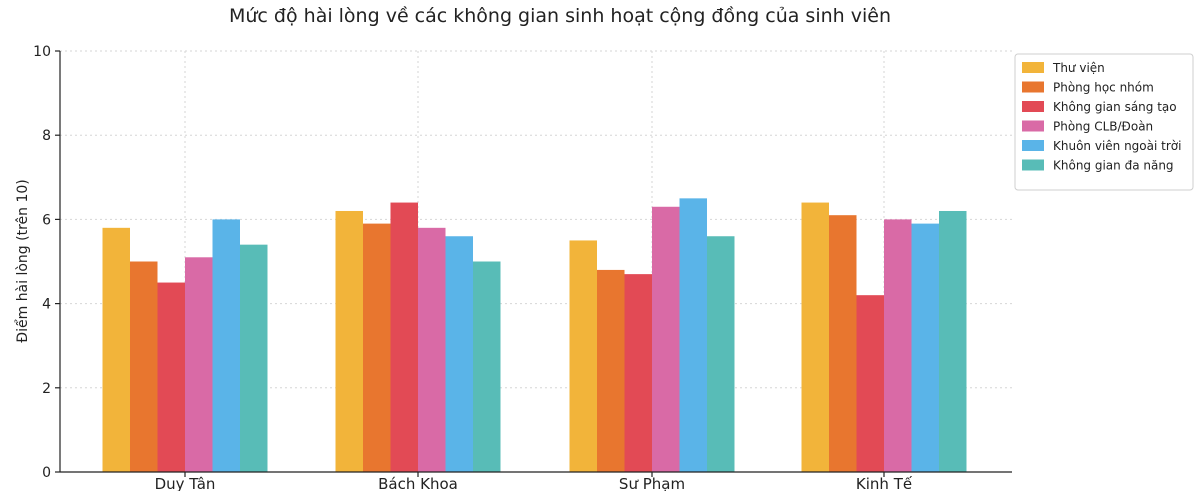 The height and width of the screenshot is (491, 1197). I want to click on y-tick-label: 0, so click(46, 473).